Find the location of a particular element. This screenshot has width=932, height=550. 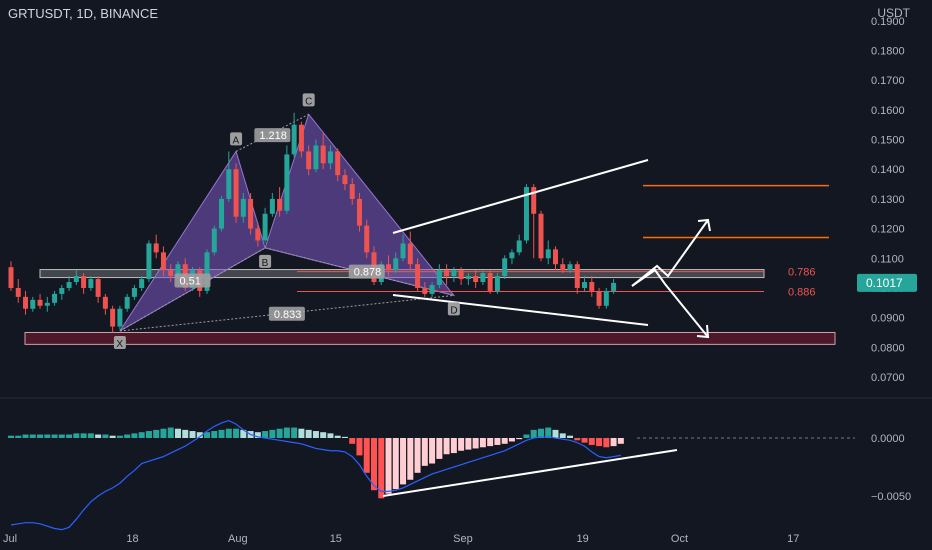

wedge-lower-trendline is located at coordinates (520, 310).